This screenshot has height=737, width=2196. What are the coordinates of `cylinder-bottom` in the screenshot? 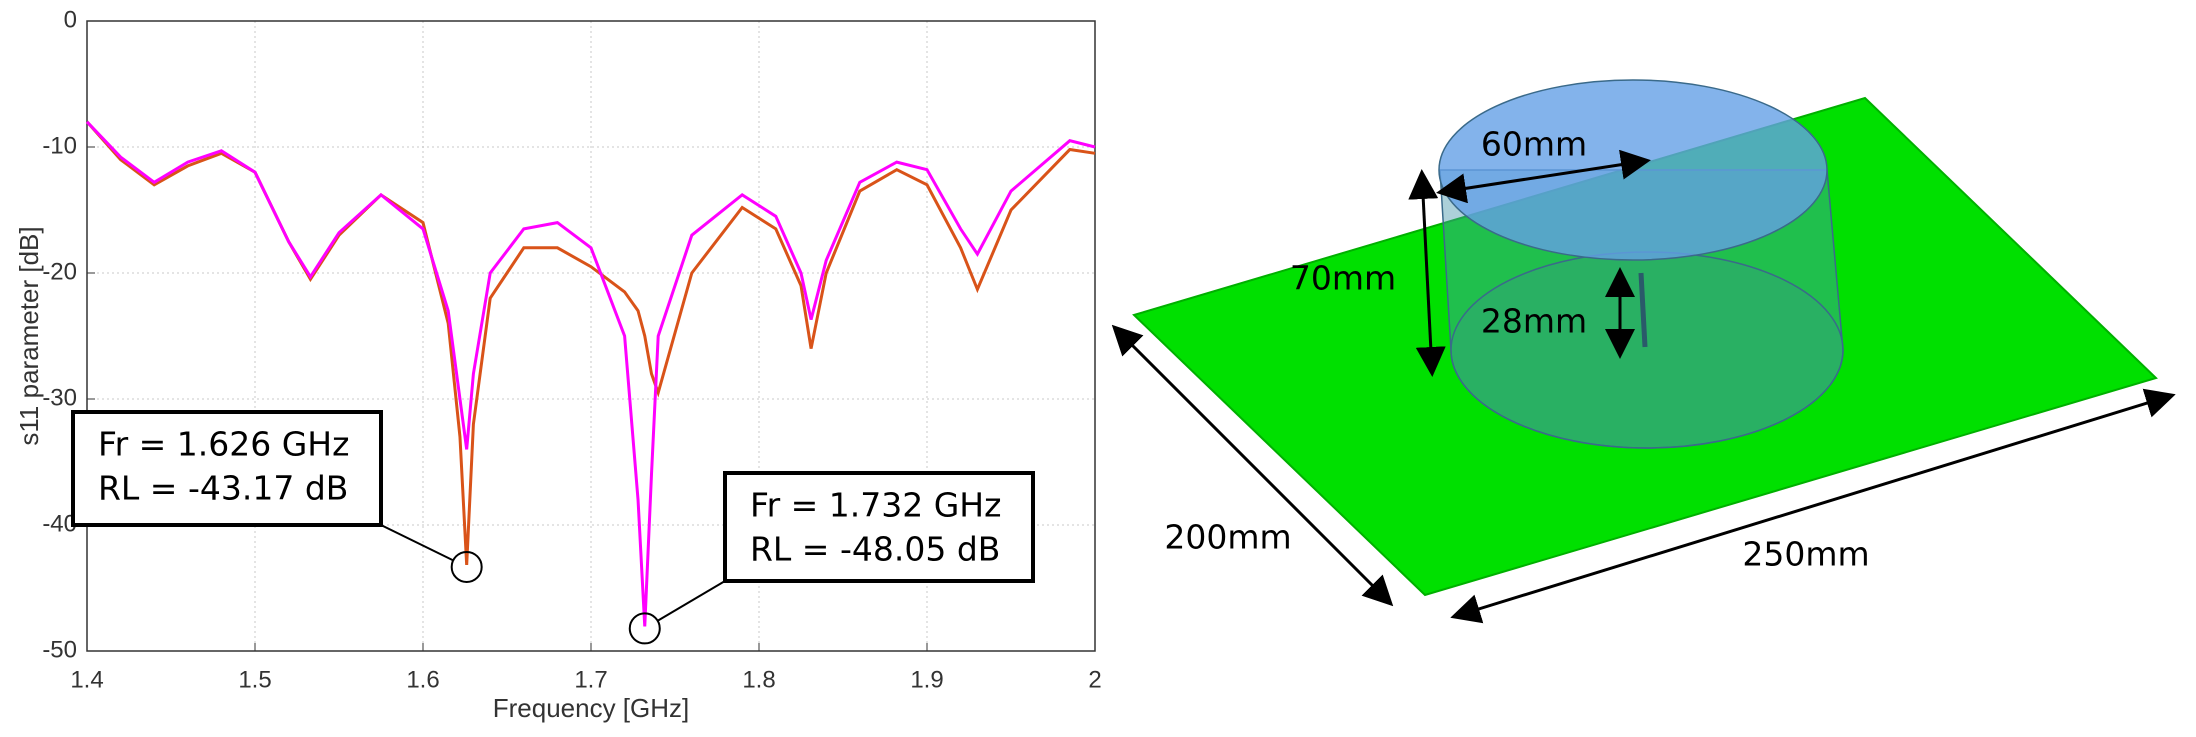 It's located at (1647, 350).